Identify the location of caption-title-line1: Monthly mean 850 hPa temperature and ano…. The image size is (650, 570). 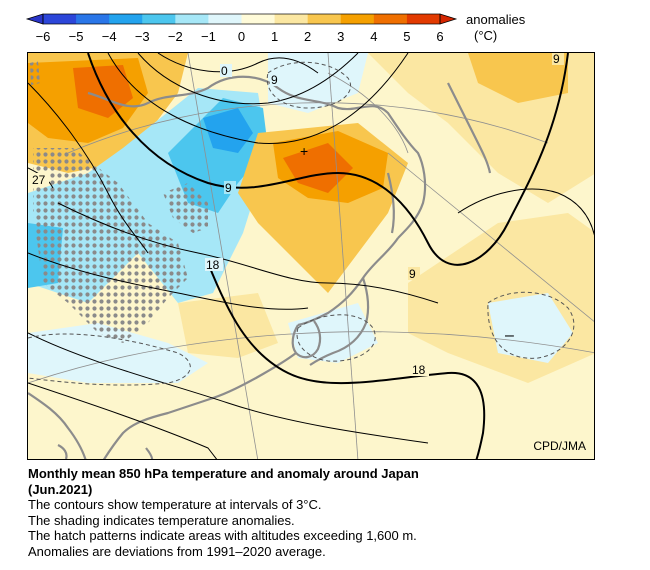
(223, 473).